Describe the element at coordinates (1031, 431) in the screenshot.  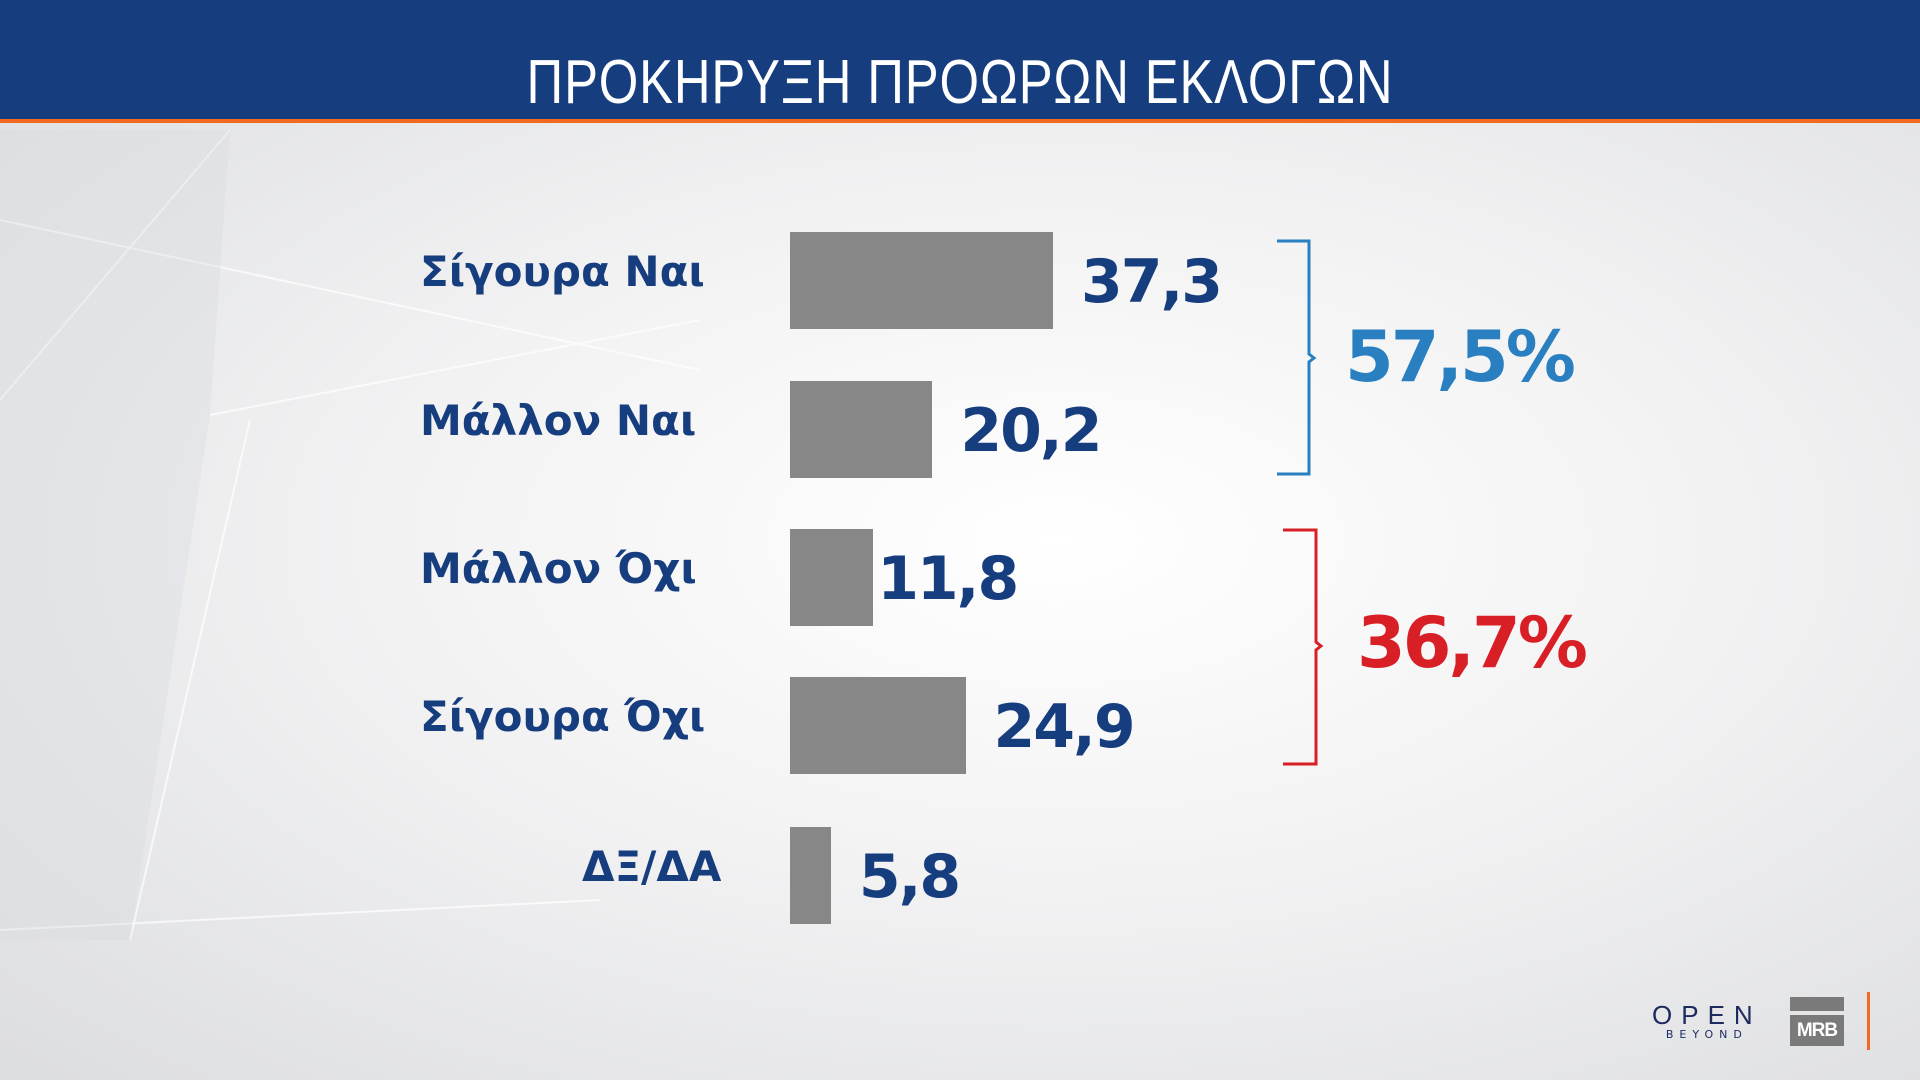
I see `value-label: 20,2` at that location.